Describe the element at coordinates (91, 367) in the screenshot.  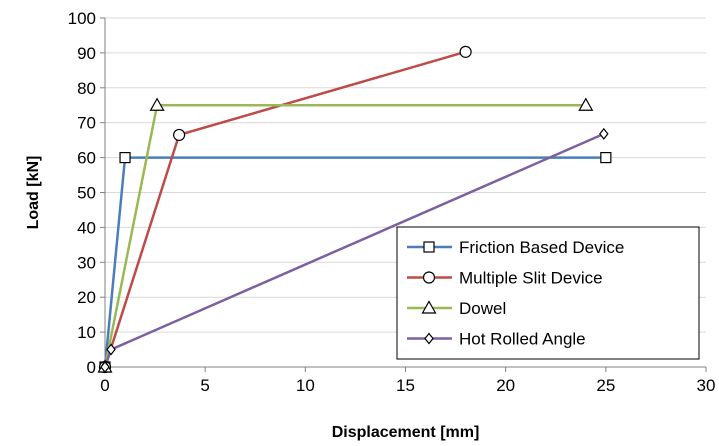
I see `y-tick-label: 0` at that location.